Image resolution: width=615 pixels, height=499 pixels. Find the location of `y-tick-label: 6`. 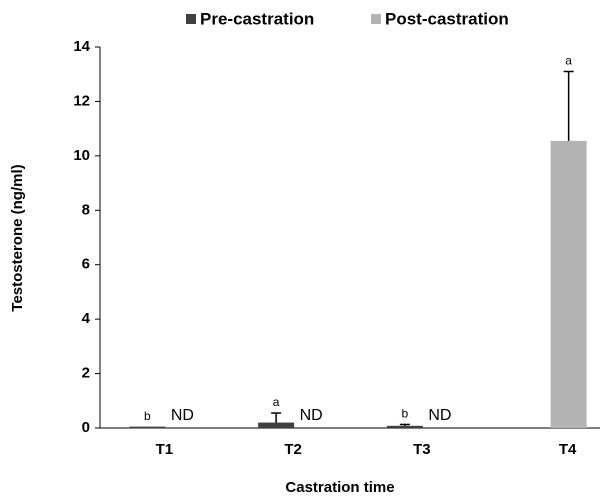

y-tick-label: 6 is located at coordinates (86, 264).